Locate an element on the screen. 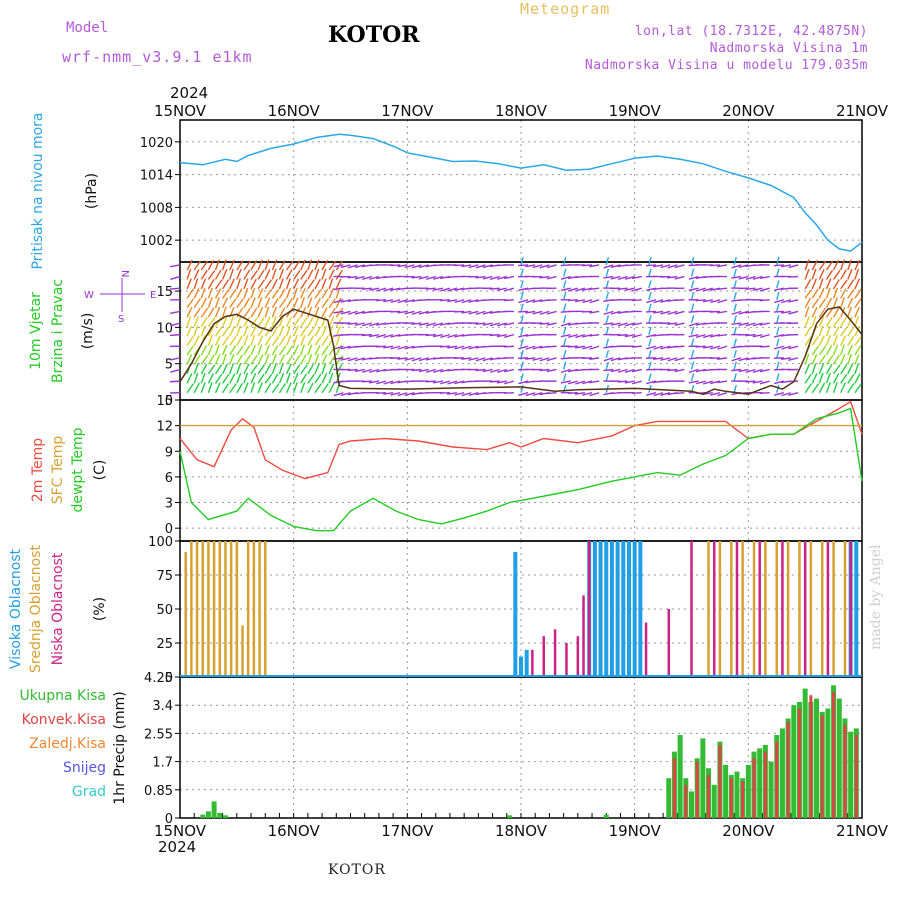 This screenshot has height=900, width=900. y-tick-label: 15 is located at coordinates (164, 401).